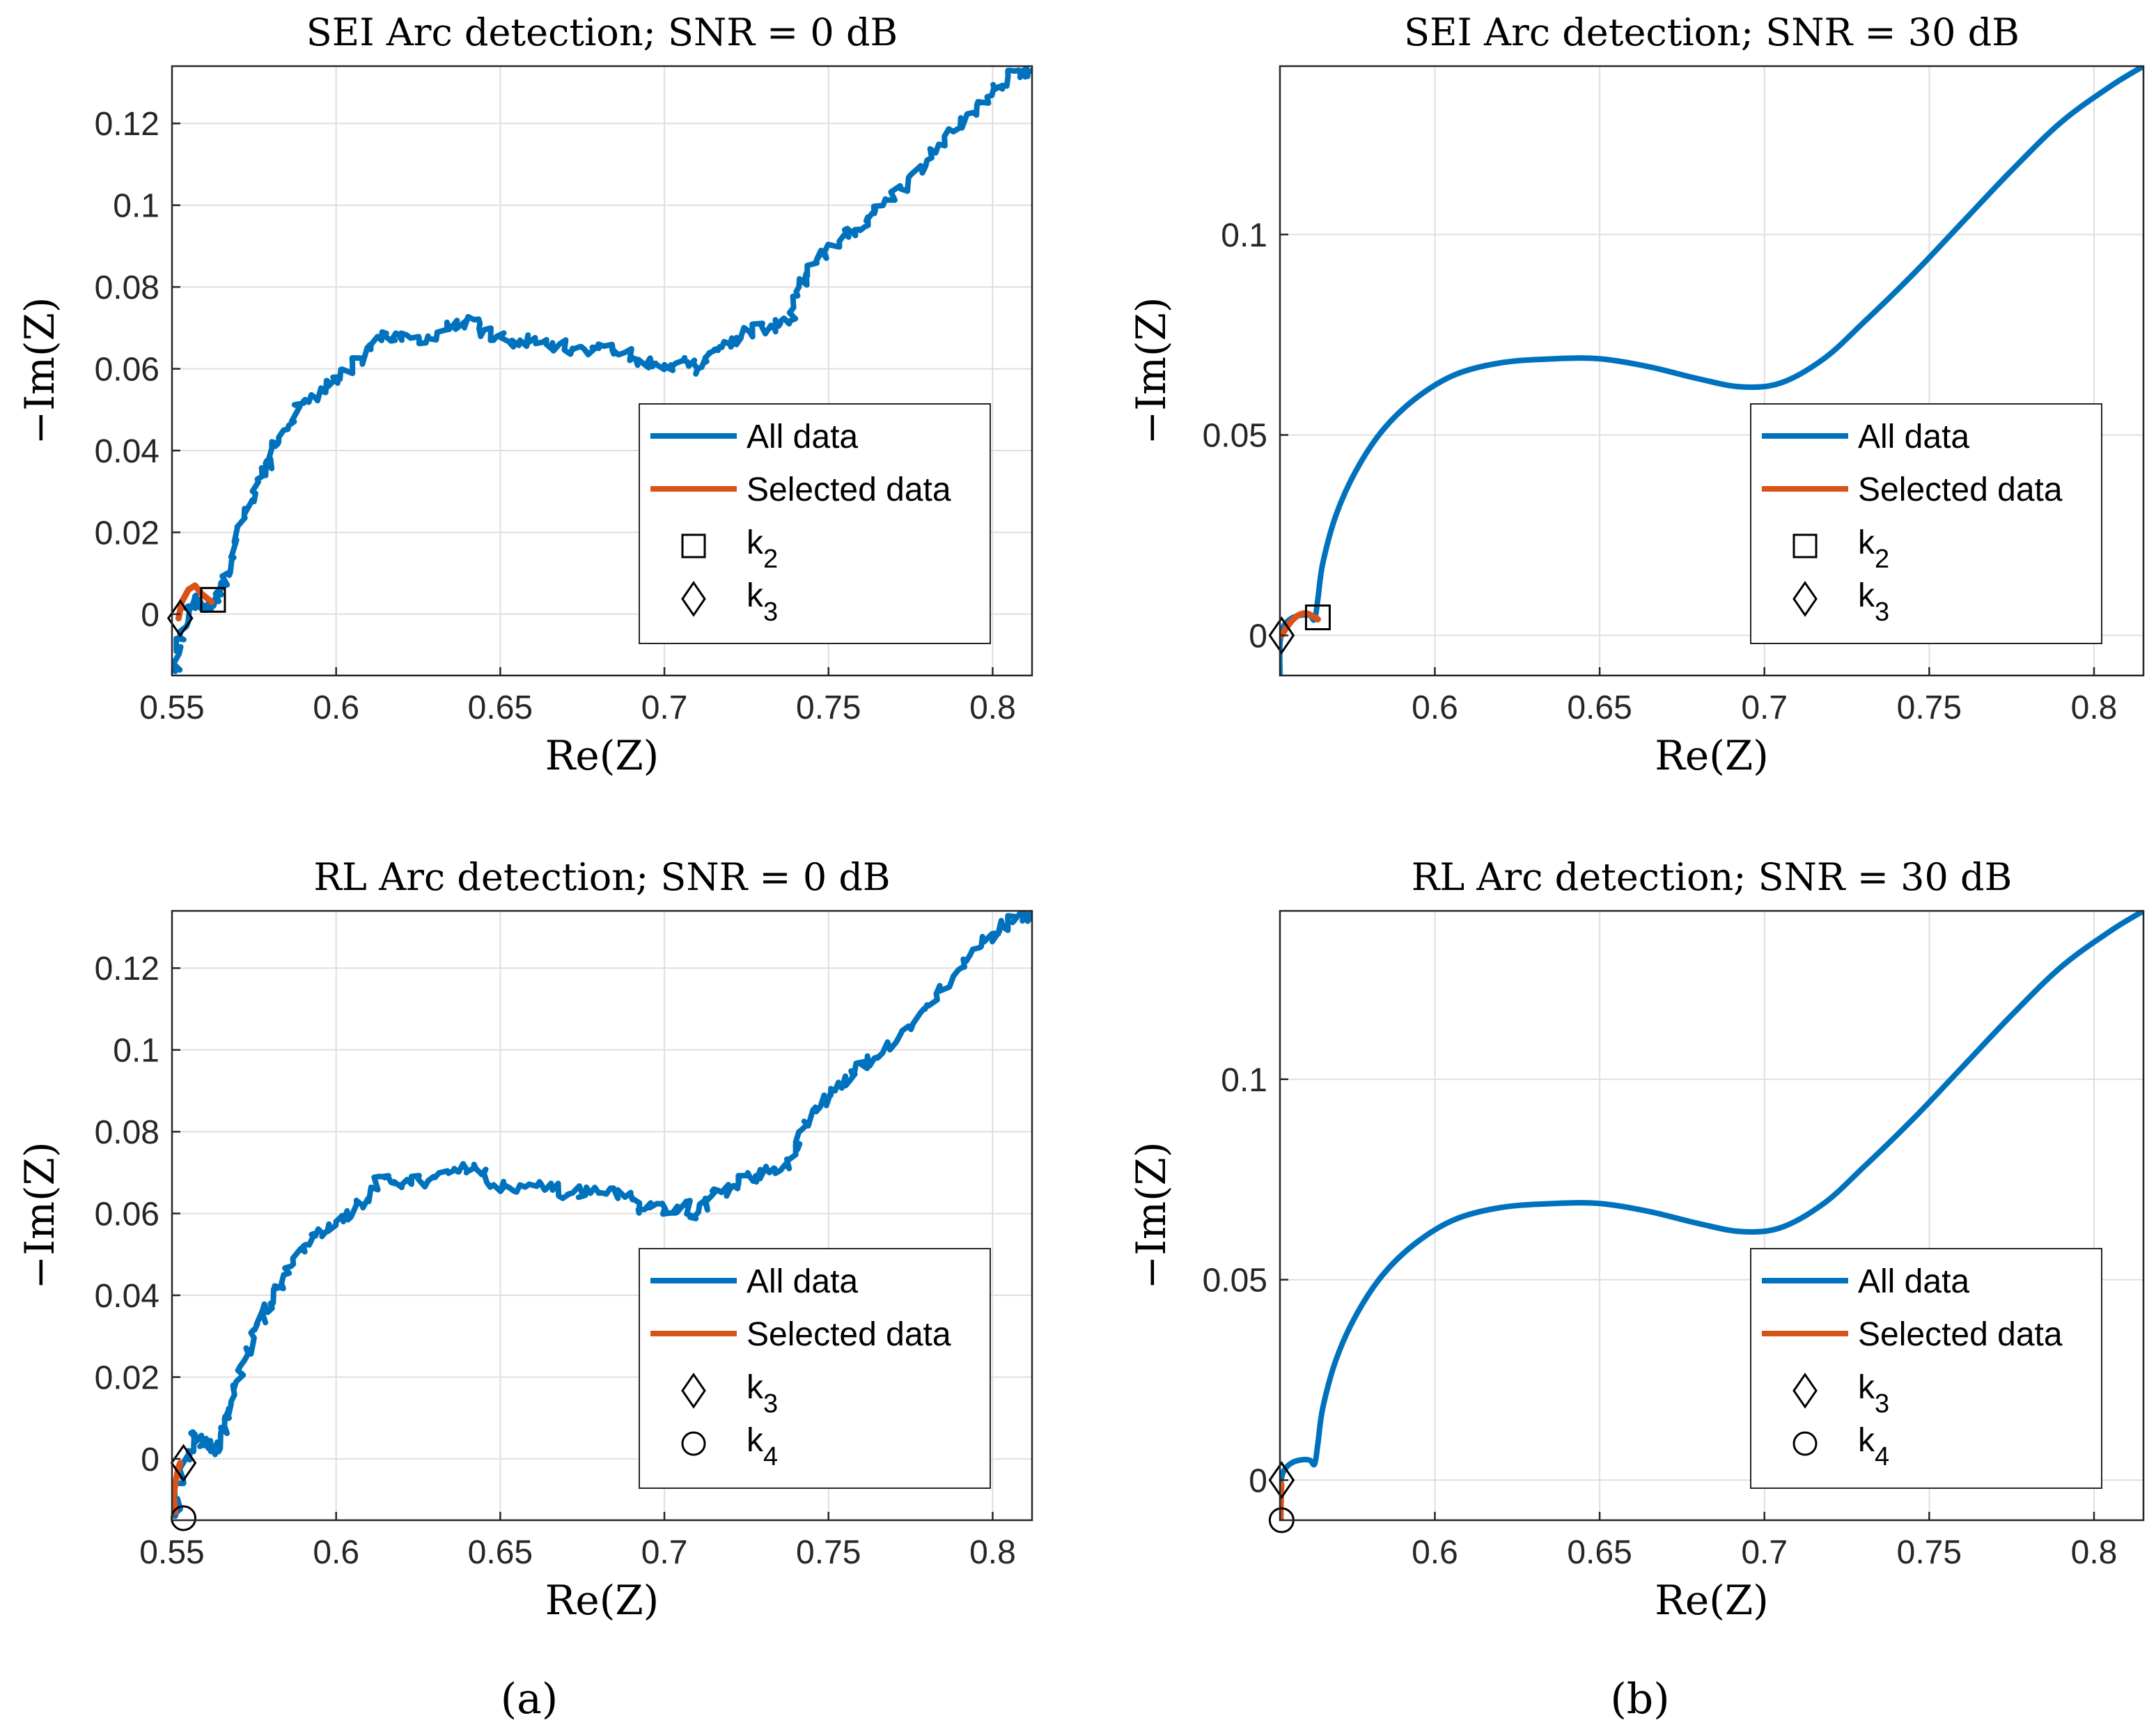 The height and width of the screenshot is (1734, 2156). I want to click on grid-lines, so click(601, 370).